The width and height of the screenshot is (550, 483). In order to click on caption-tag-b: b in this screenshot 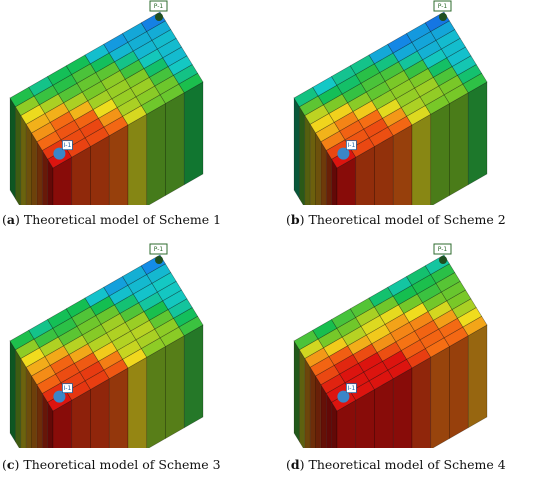, I will do `click(295, 219)`.